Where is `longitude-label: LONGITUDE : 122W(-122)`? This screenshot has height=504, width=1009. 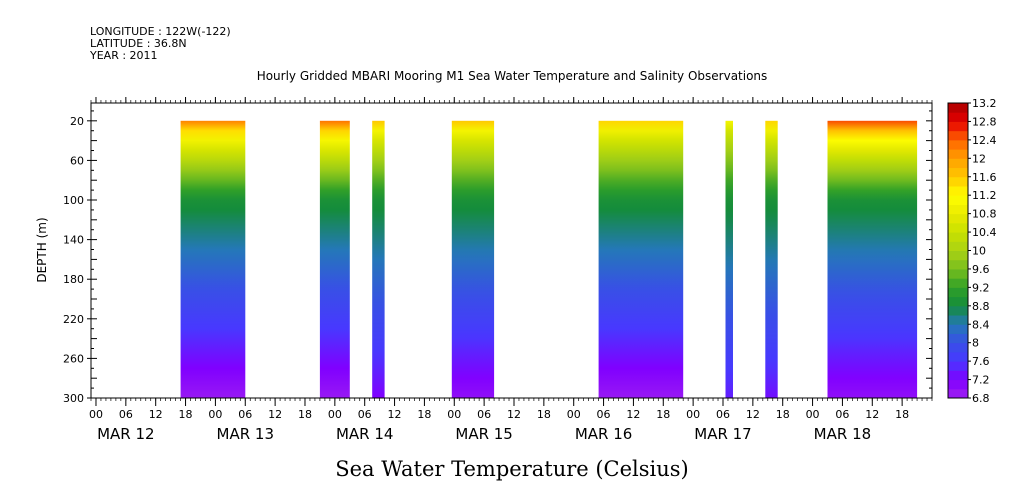 longitude-label: LONGITUDE : 122W(-122) is located at coordinates (160, 31).